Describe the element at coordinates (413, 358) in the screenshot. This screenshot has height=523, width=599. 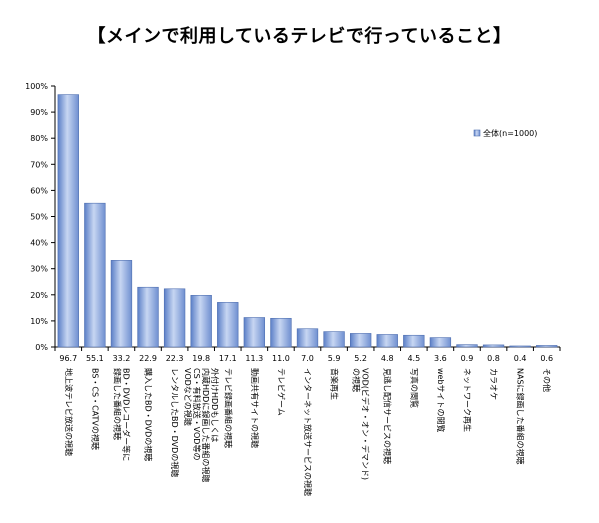
I see `bar-value-label: 4.5` at that location.